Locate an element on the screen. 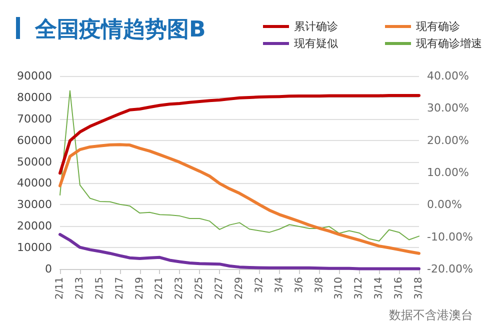 The width and height of the screenshot is (499, 335). x-tick-label: 3/6 is located at coordinates (299, 285).